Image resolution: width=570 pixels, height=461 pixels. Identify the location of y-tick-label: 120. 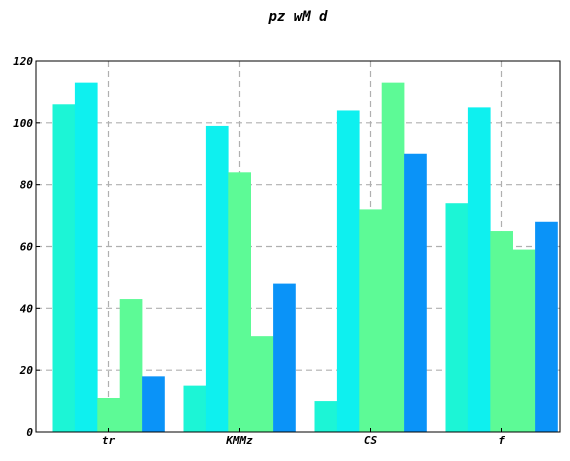
(23, 61).